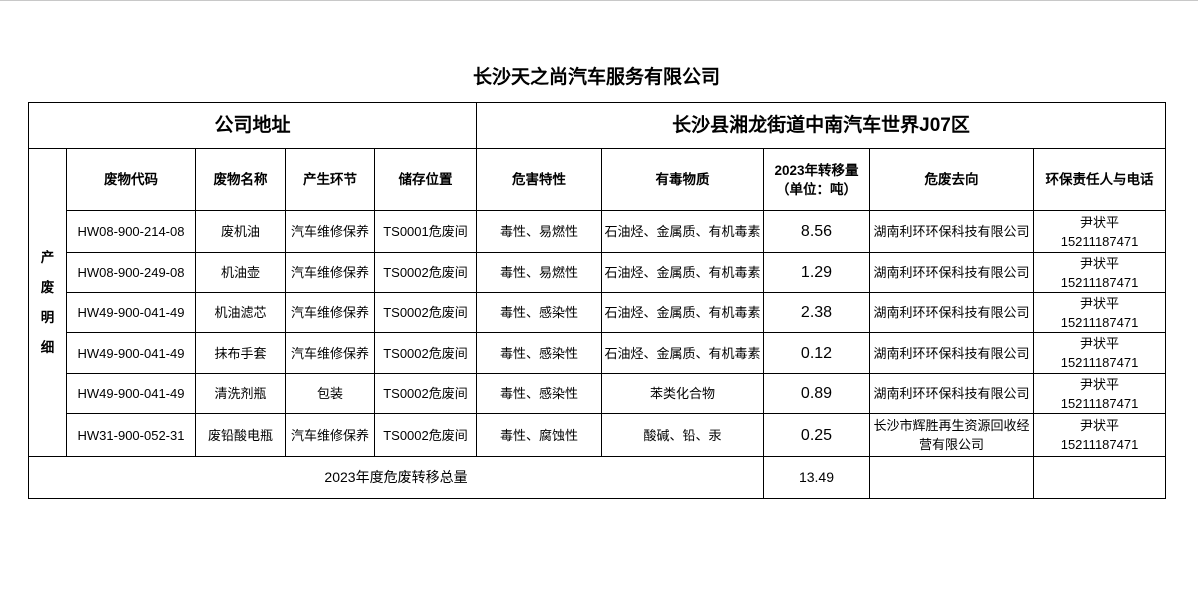 The image size is (1198, 603). I want to click on col-header-name: 废物名称, so click(240, 179).